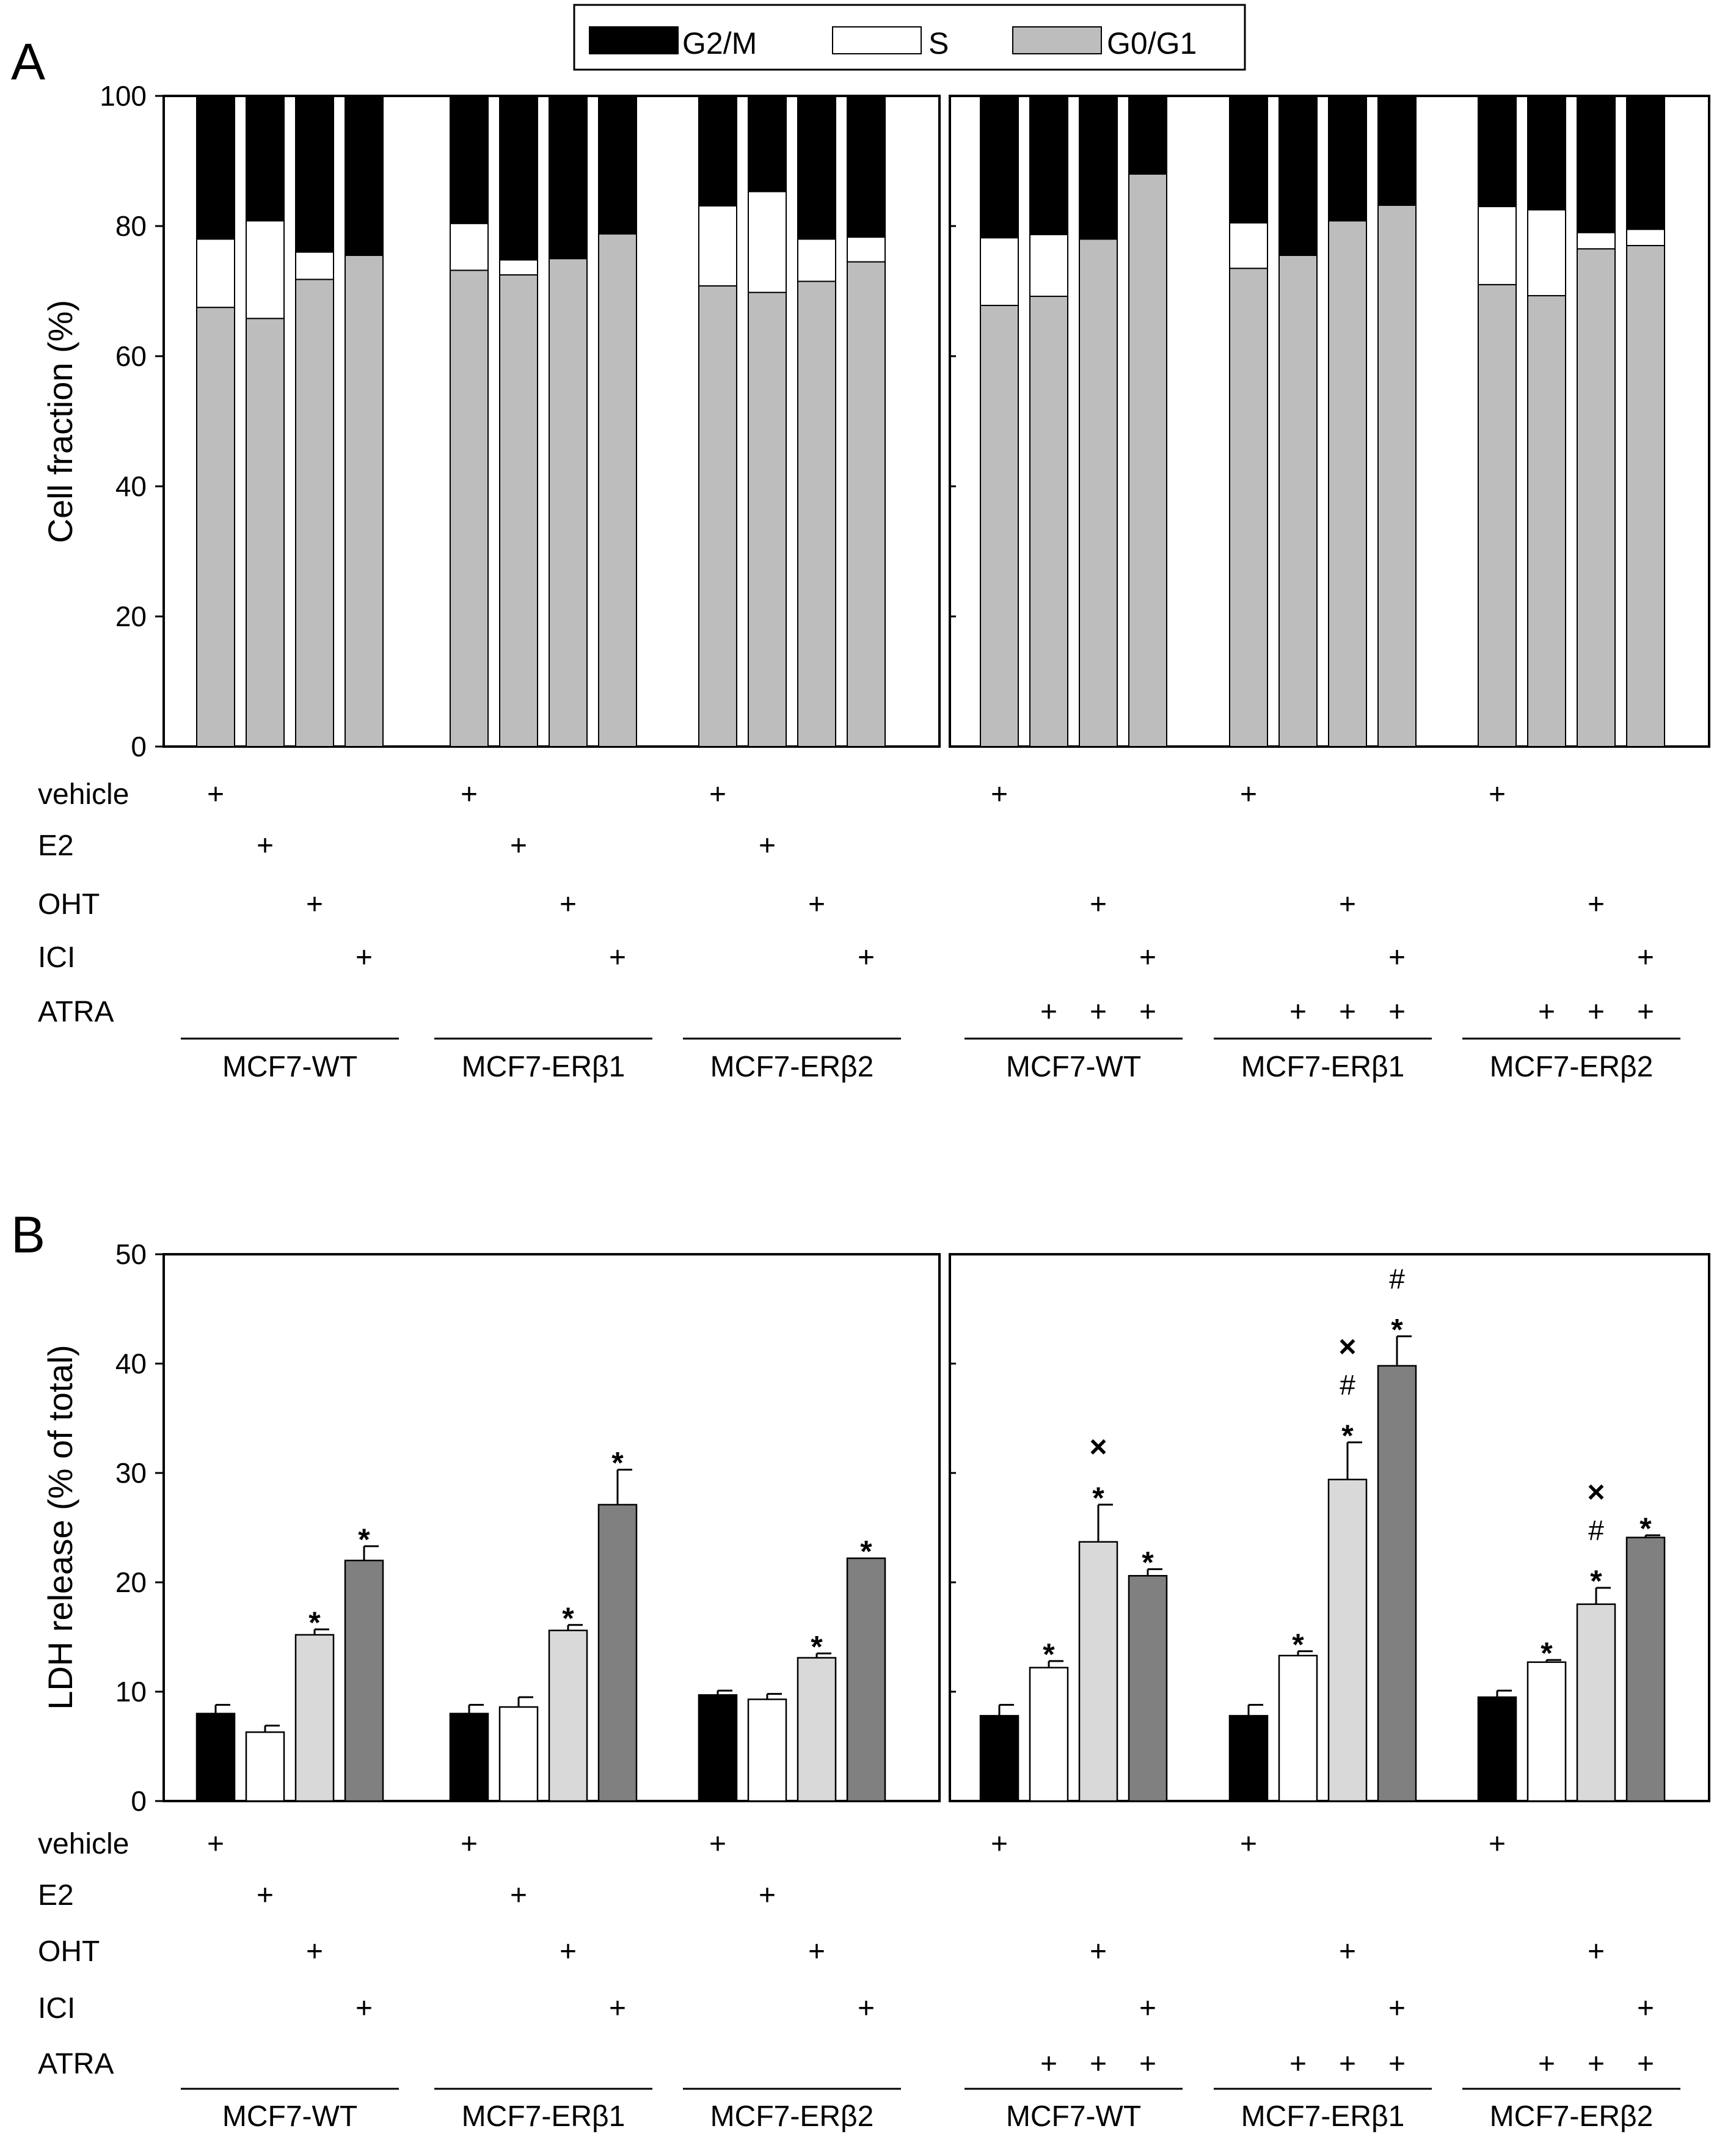  What do you see at coordinates (1098, 2064) in the screenshot?
I see `panel-b-plus-1-0-2-ATRA: +` at bounding box center [1098, 2064].